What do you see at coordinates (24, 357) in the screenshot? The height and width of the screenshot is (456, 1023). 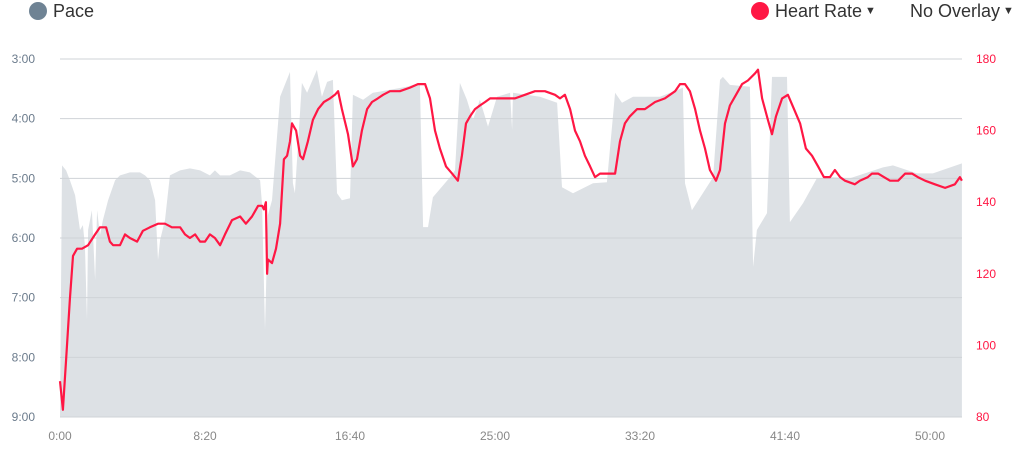 I see `pace-axis-tick-label: 8:00` at bounding box center [24, 357].